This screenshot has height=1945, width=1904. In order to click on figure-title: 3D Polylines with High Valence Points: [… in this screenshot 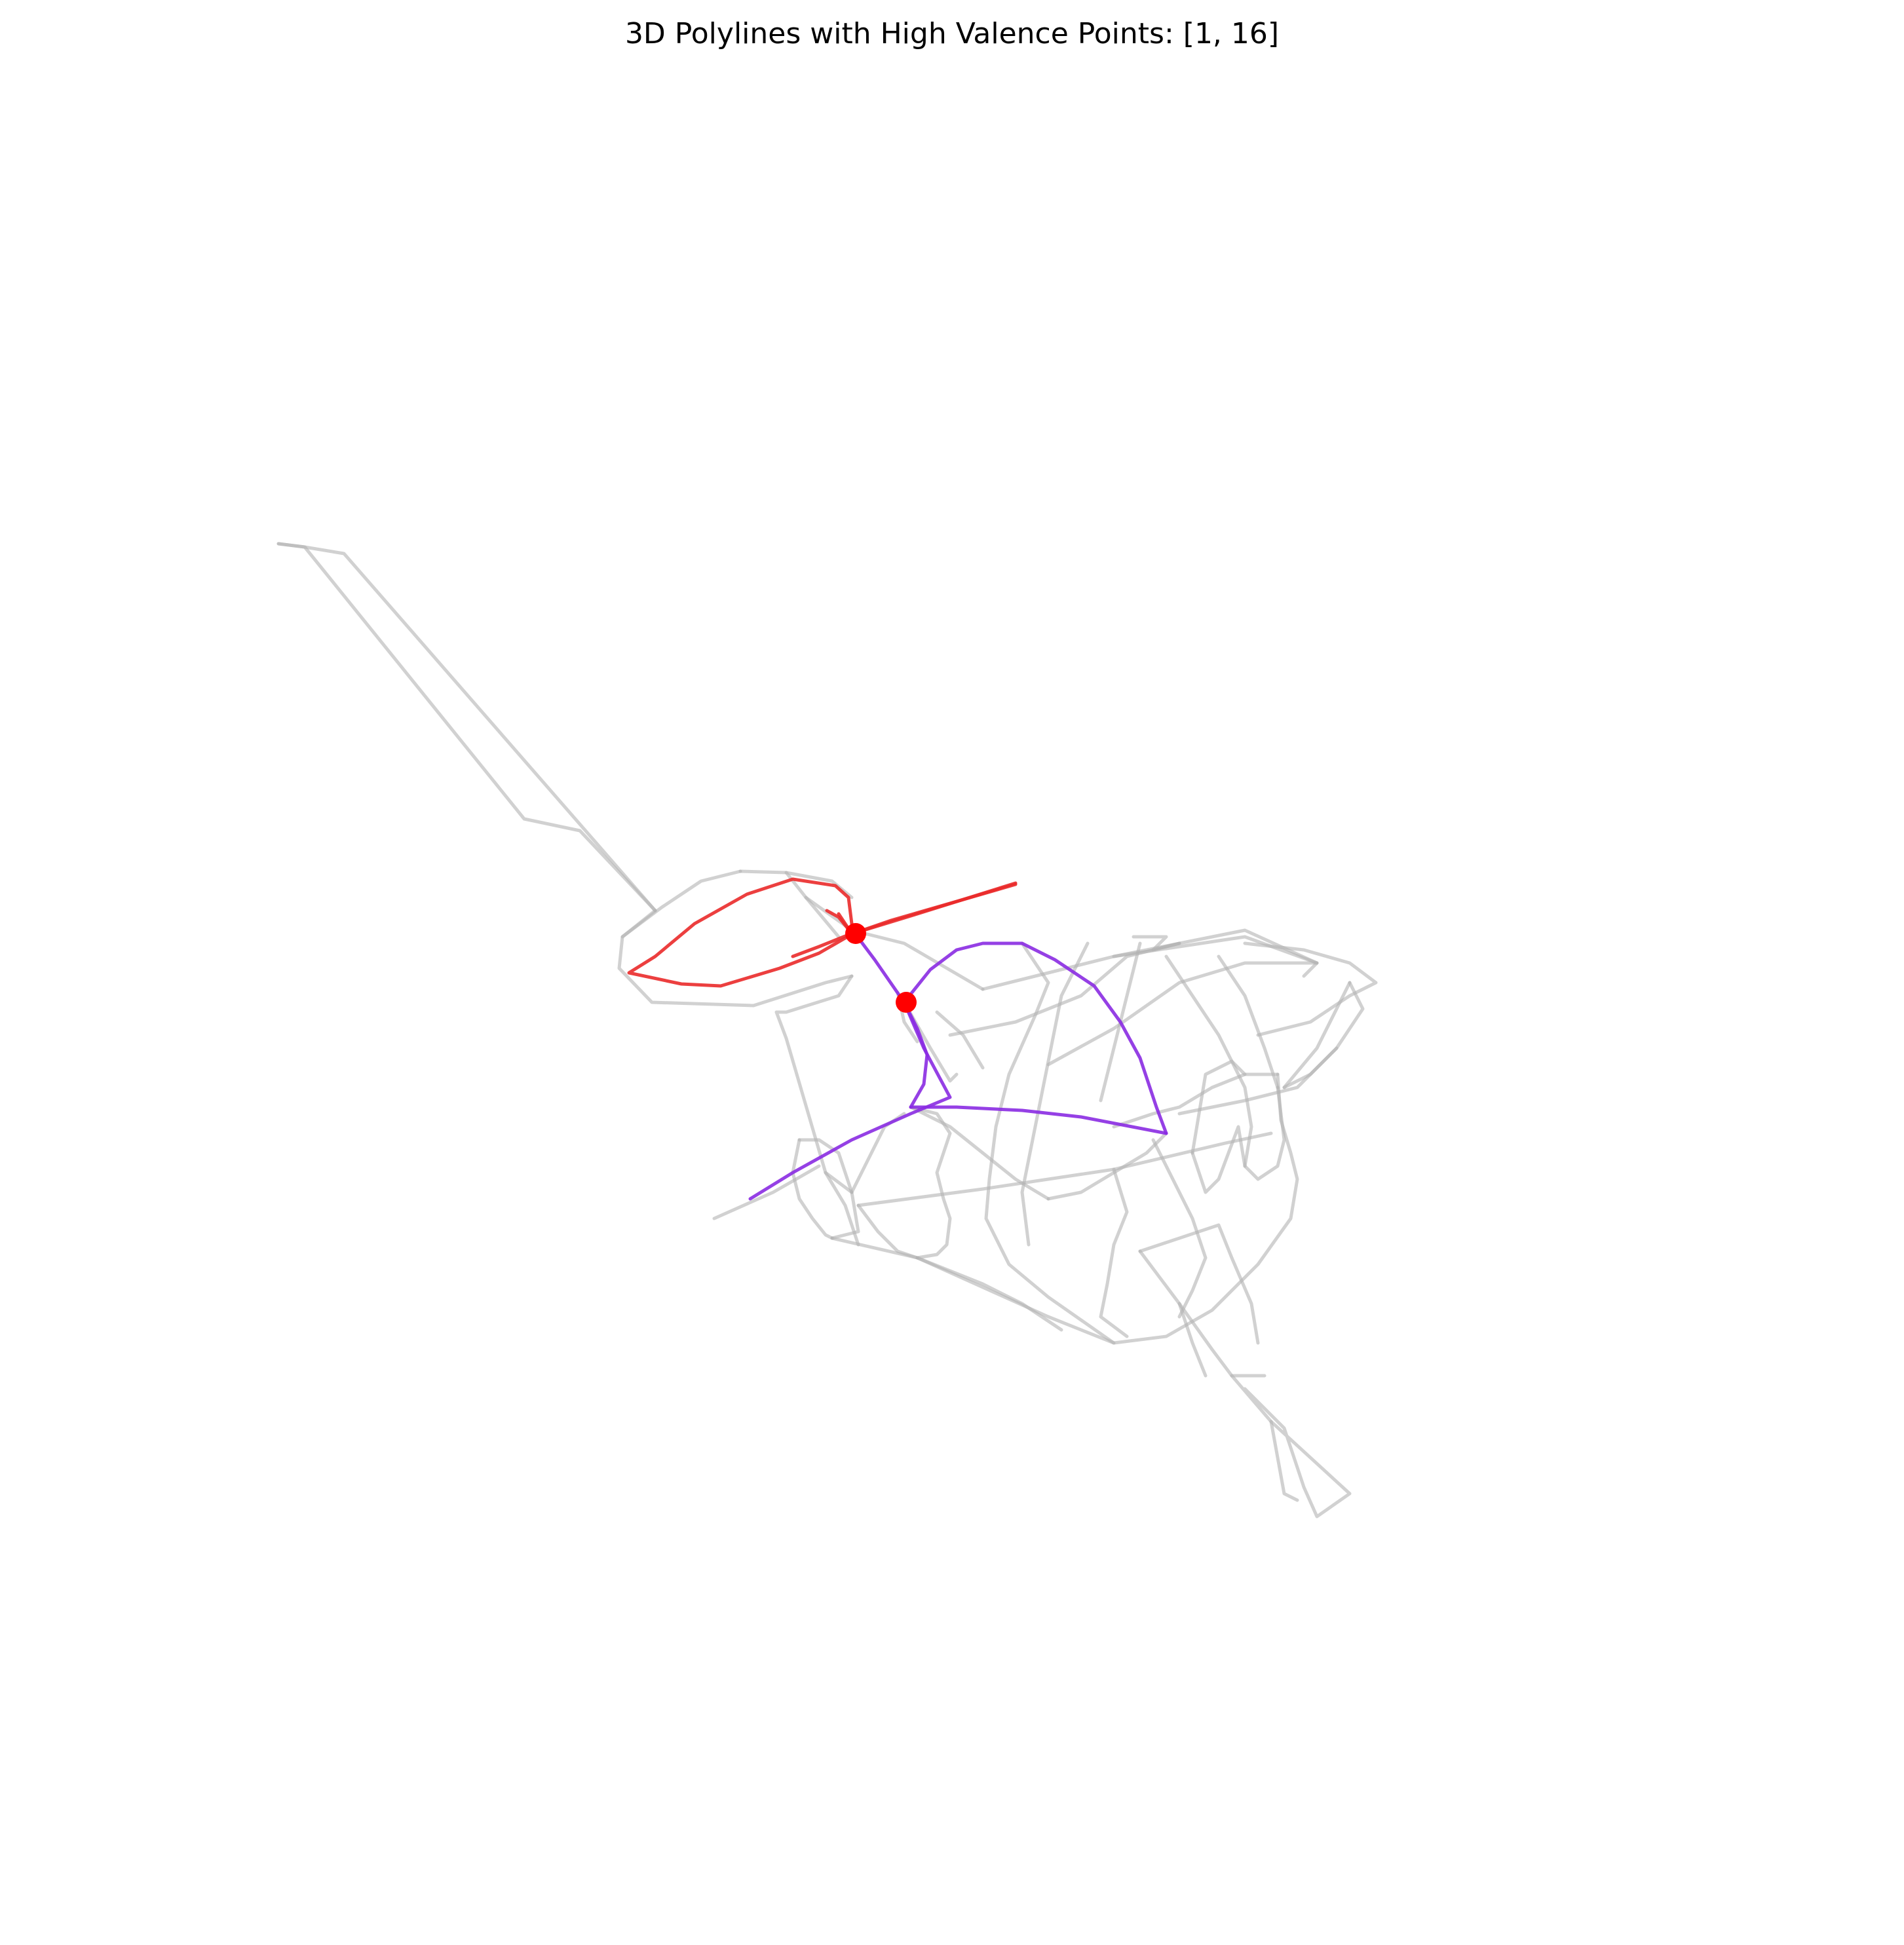, I will do `click(952, 33)`.